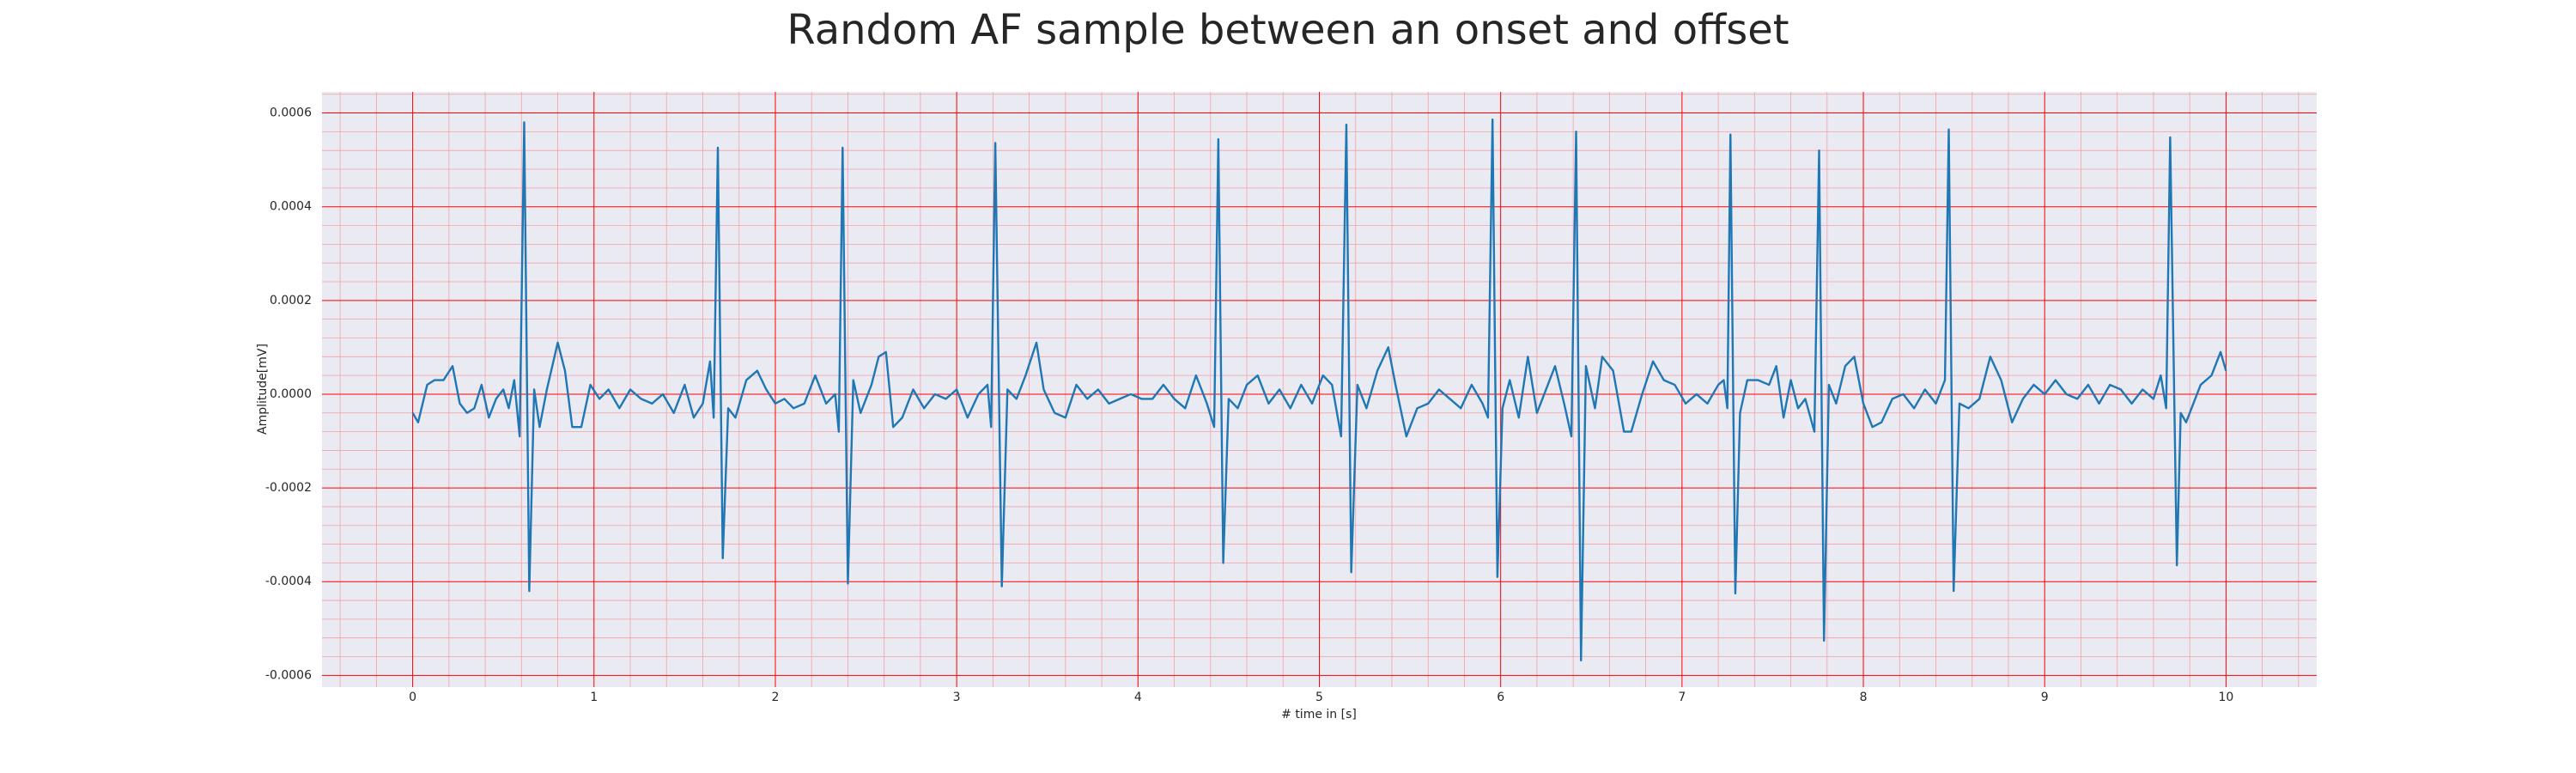  I want to click on x-tick-label: 7, so click(1682, 697).